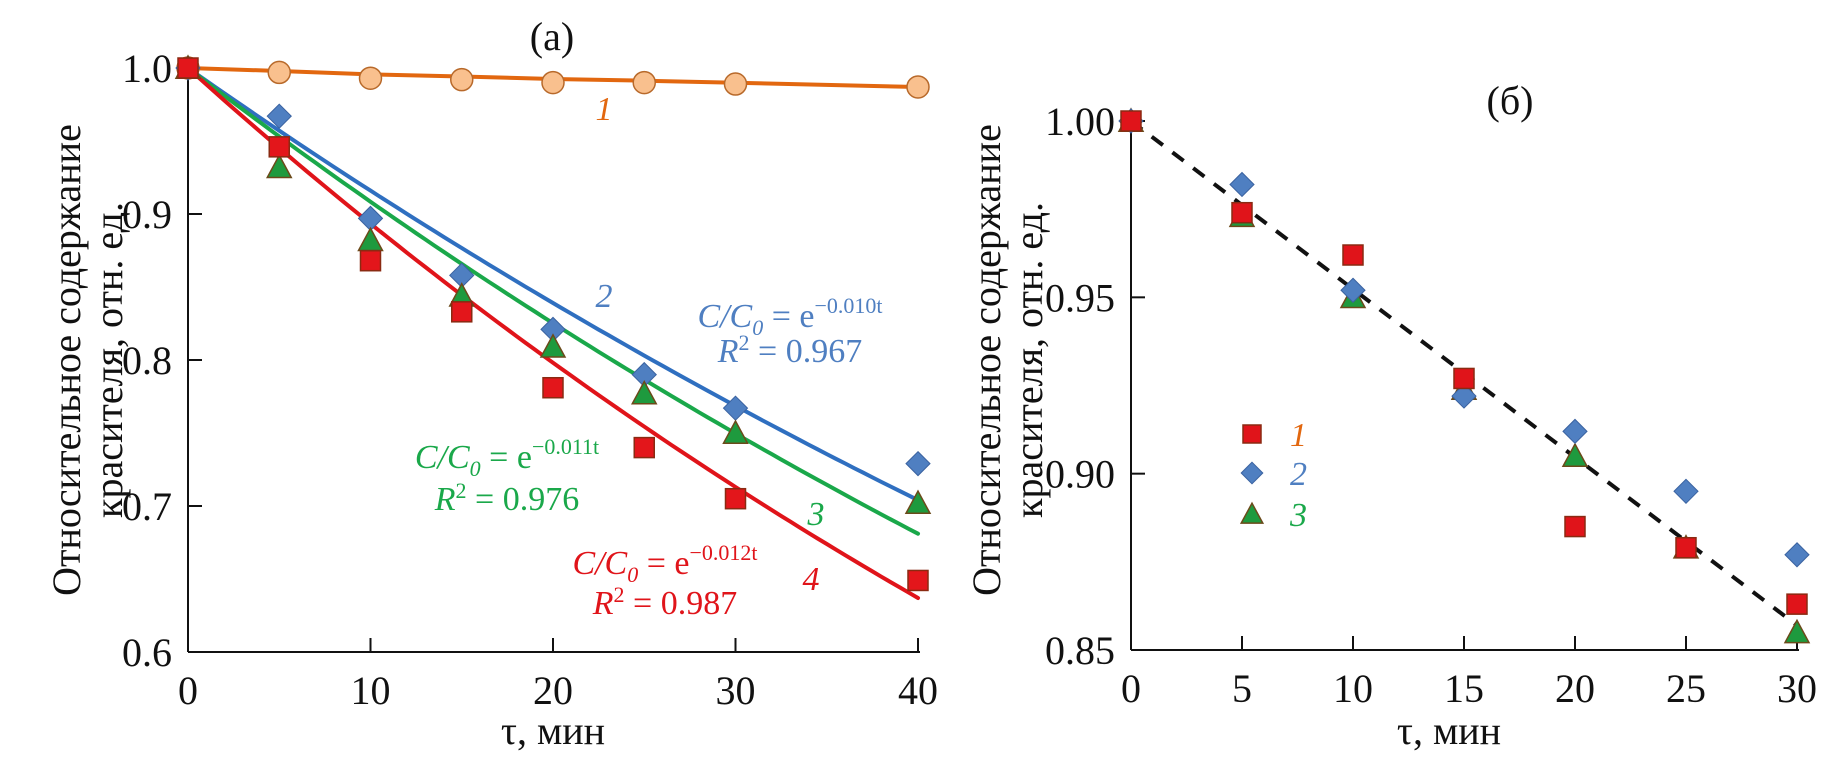 The height and width of the screenshot is (760, 1843). I want to click on panel-b-legend: 12 3, so click(1273, 475).